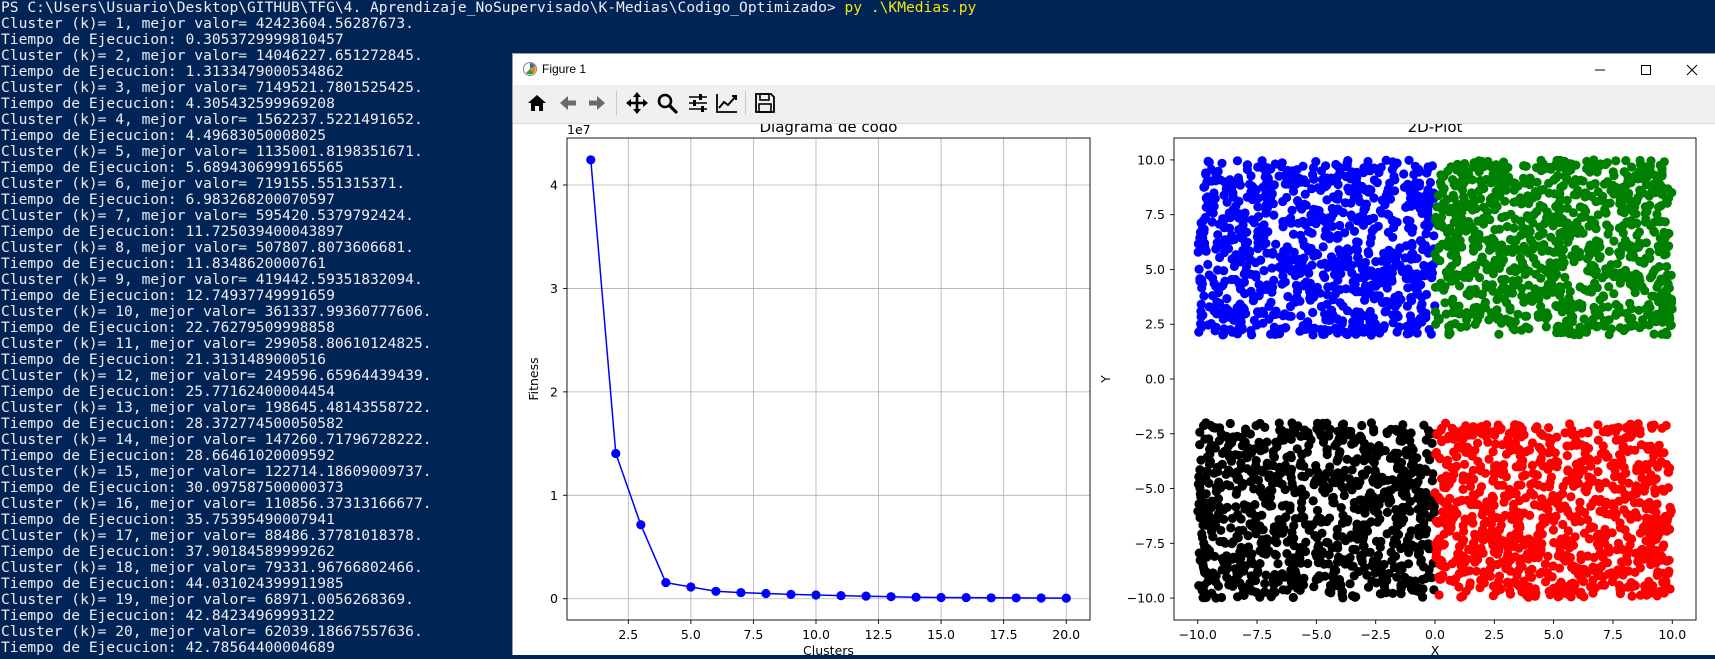 This screenshot has width=1715, height=659. I want to click on configure-subplots-button, so click(698, 103).